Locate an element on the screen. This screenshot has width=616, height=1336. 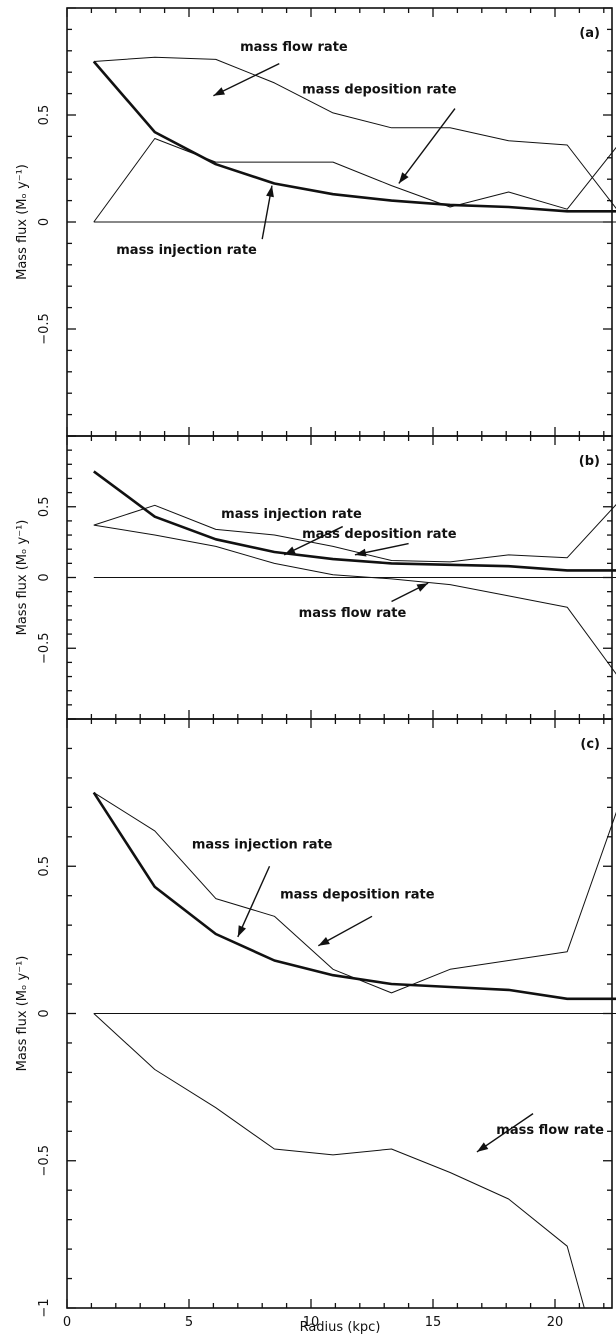
x-tick-label: 15 is located at coordinates (433, 1322).